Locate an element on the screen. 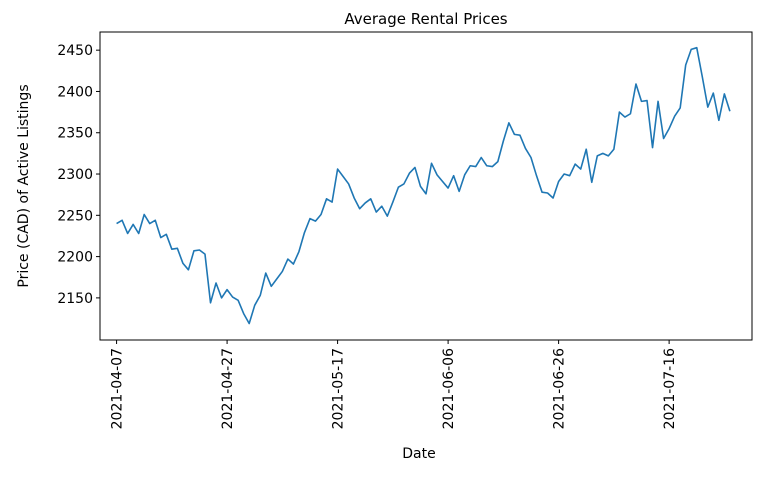 This screenshot has height=478, width=765. y-tick-label: 2300 is located at coordinates (75, 175).